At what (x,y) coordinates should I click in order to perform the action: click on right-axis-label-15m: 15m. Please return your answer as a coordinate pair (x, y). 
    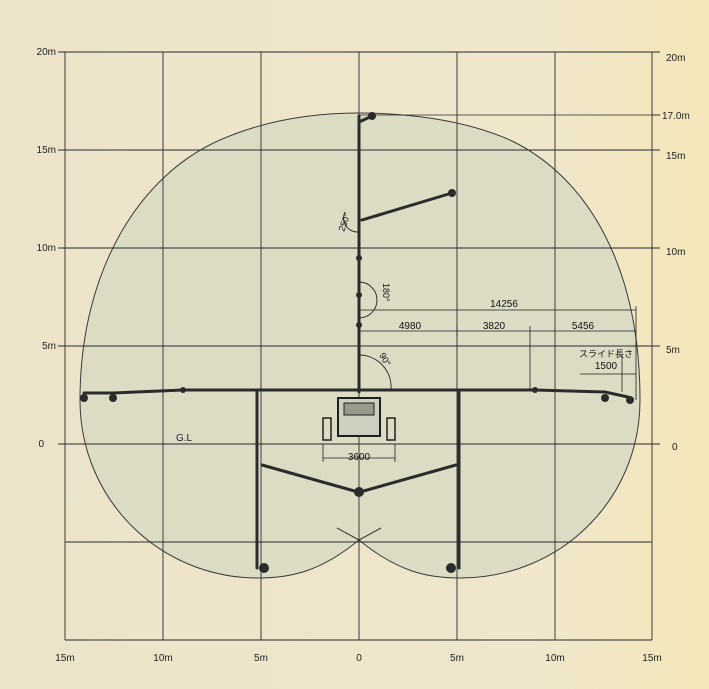
    Looking at the image, I should click on (675, 156).